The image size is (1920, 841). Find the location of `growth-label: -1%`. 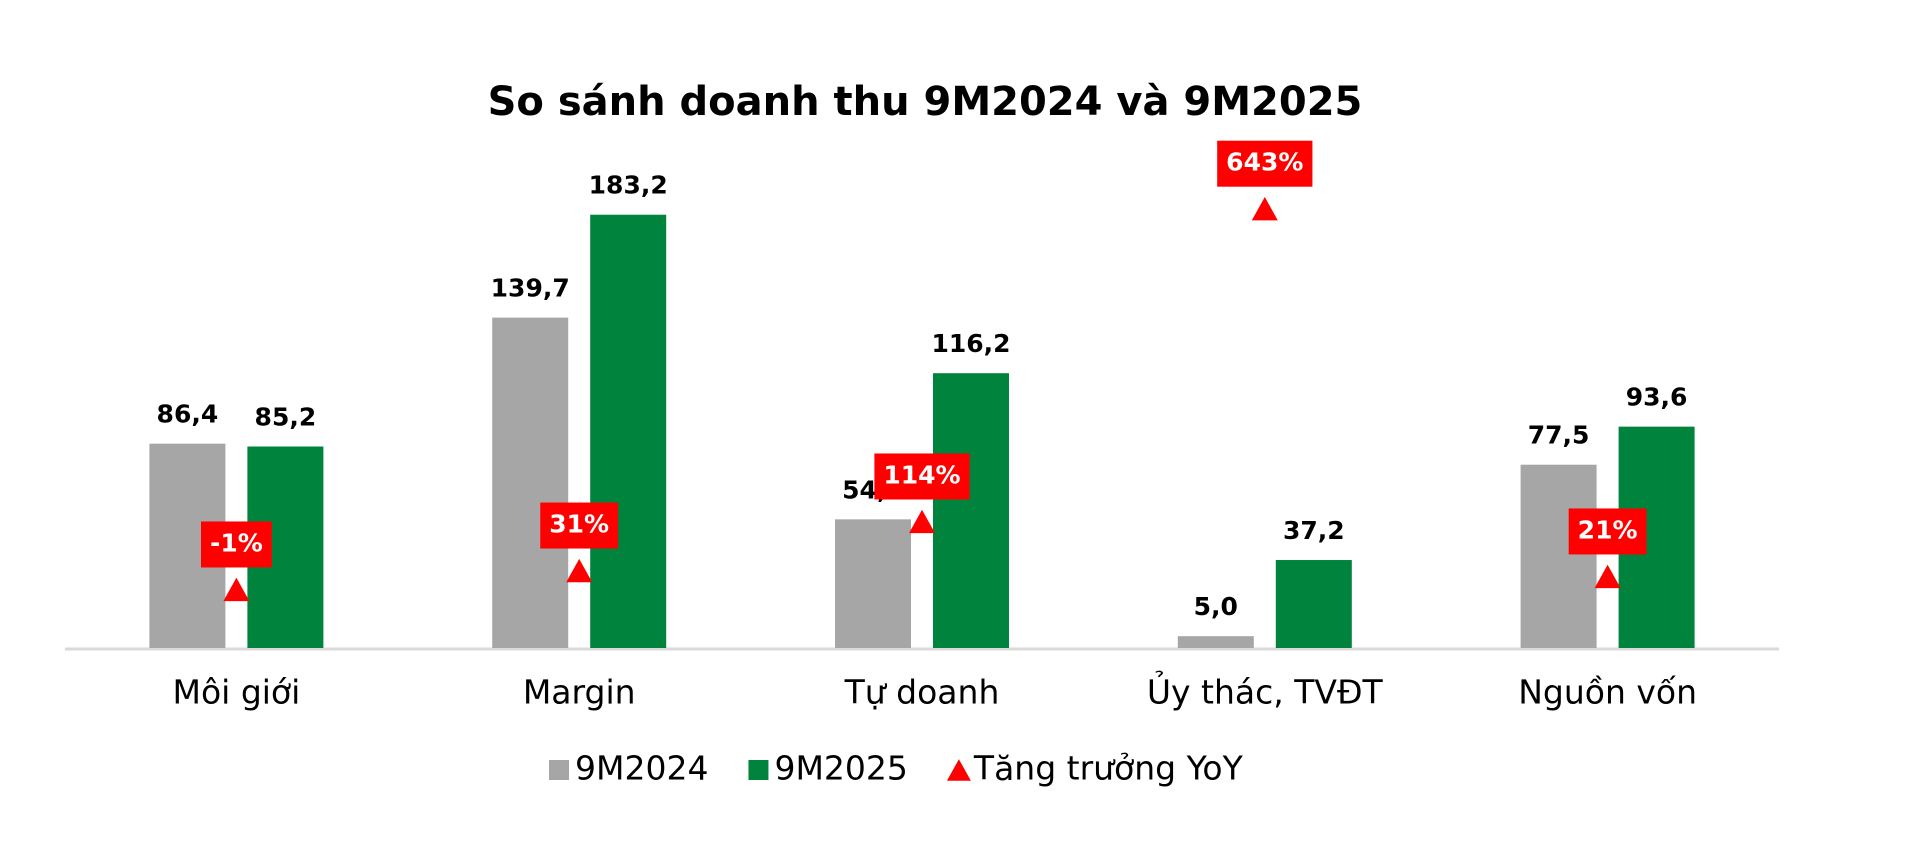

growth-label: -1% is located at coordinates (236, 544).